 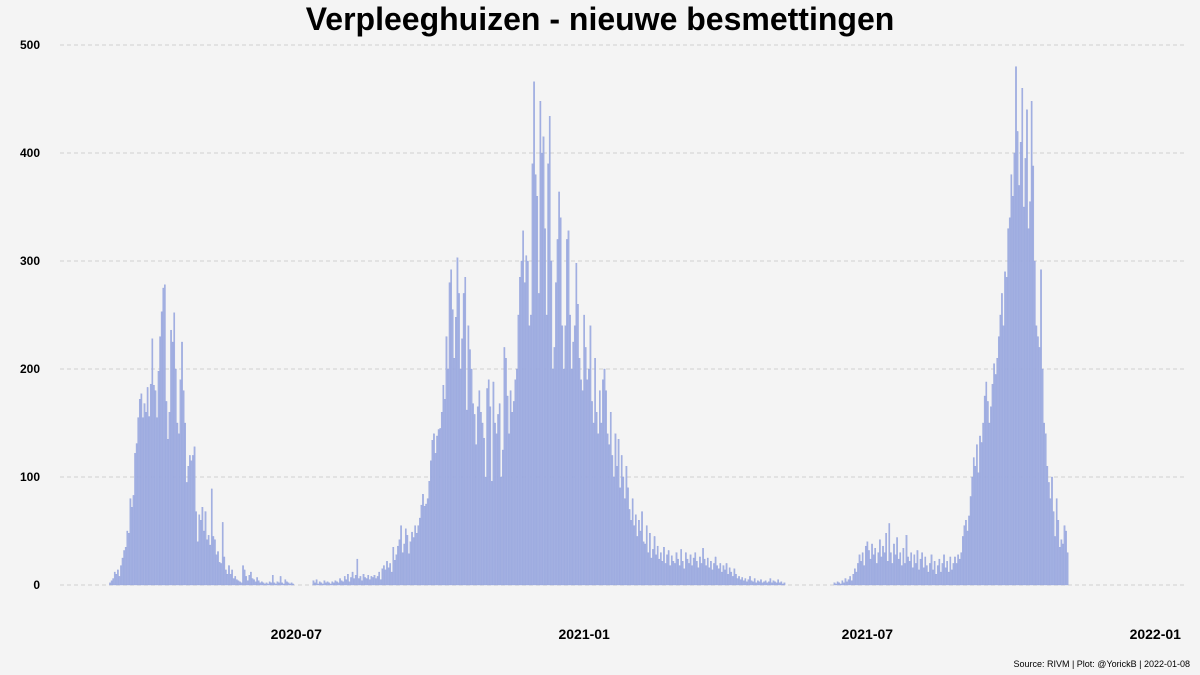 I want to click on y-axis-ticks: 0 100 200 300 400 500, so click(x=30, y=315).